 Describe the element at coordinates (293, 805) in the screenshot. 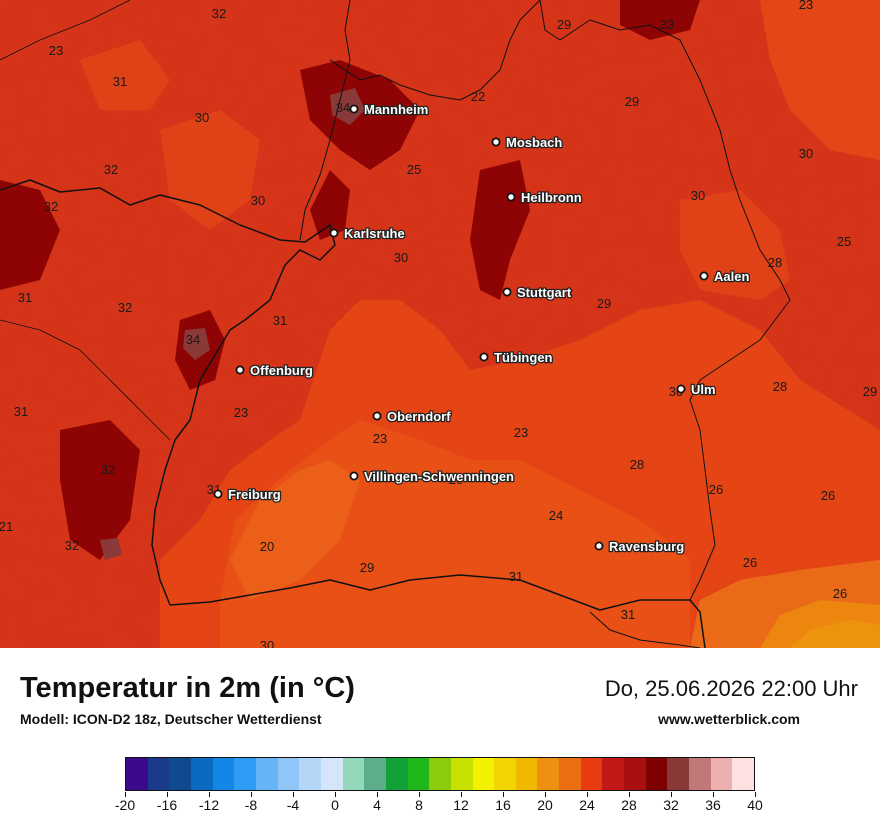

I see `legend-tick-label: -4` at that location.